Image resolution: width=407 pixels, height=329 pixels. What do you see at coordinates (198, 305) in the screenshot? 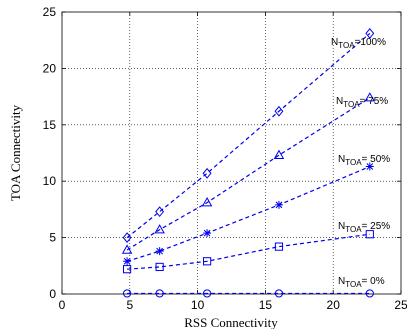
I see `x-tick-label: 10` at bounding box center [198, 305].